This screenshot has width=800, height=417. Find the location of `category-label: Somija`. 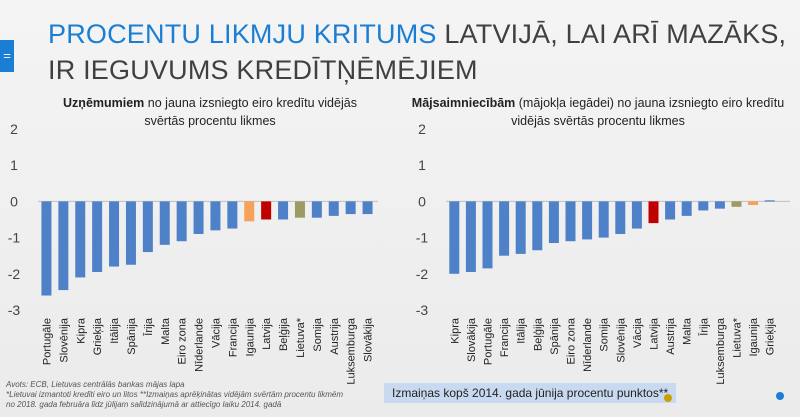

category-label: Somija is located at coordinates (318, 334).